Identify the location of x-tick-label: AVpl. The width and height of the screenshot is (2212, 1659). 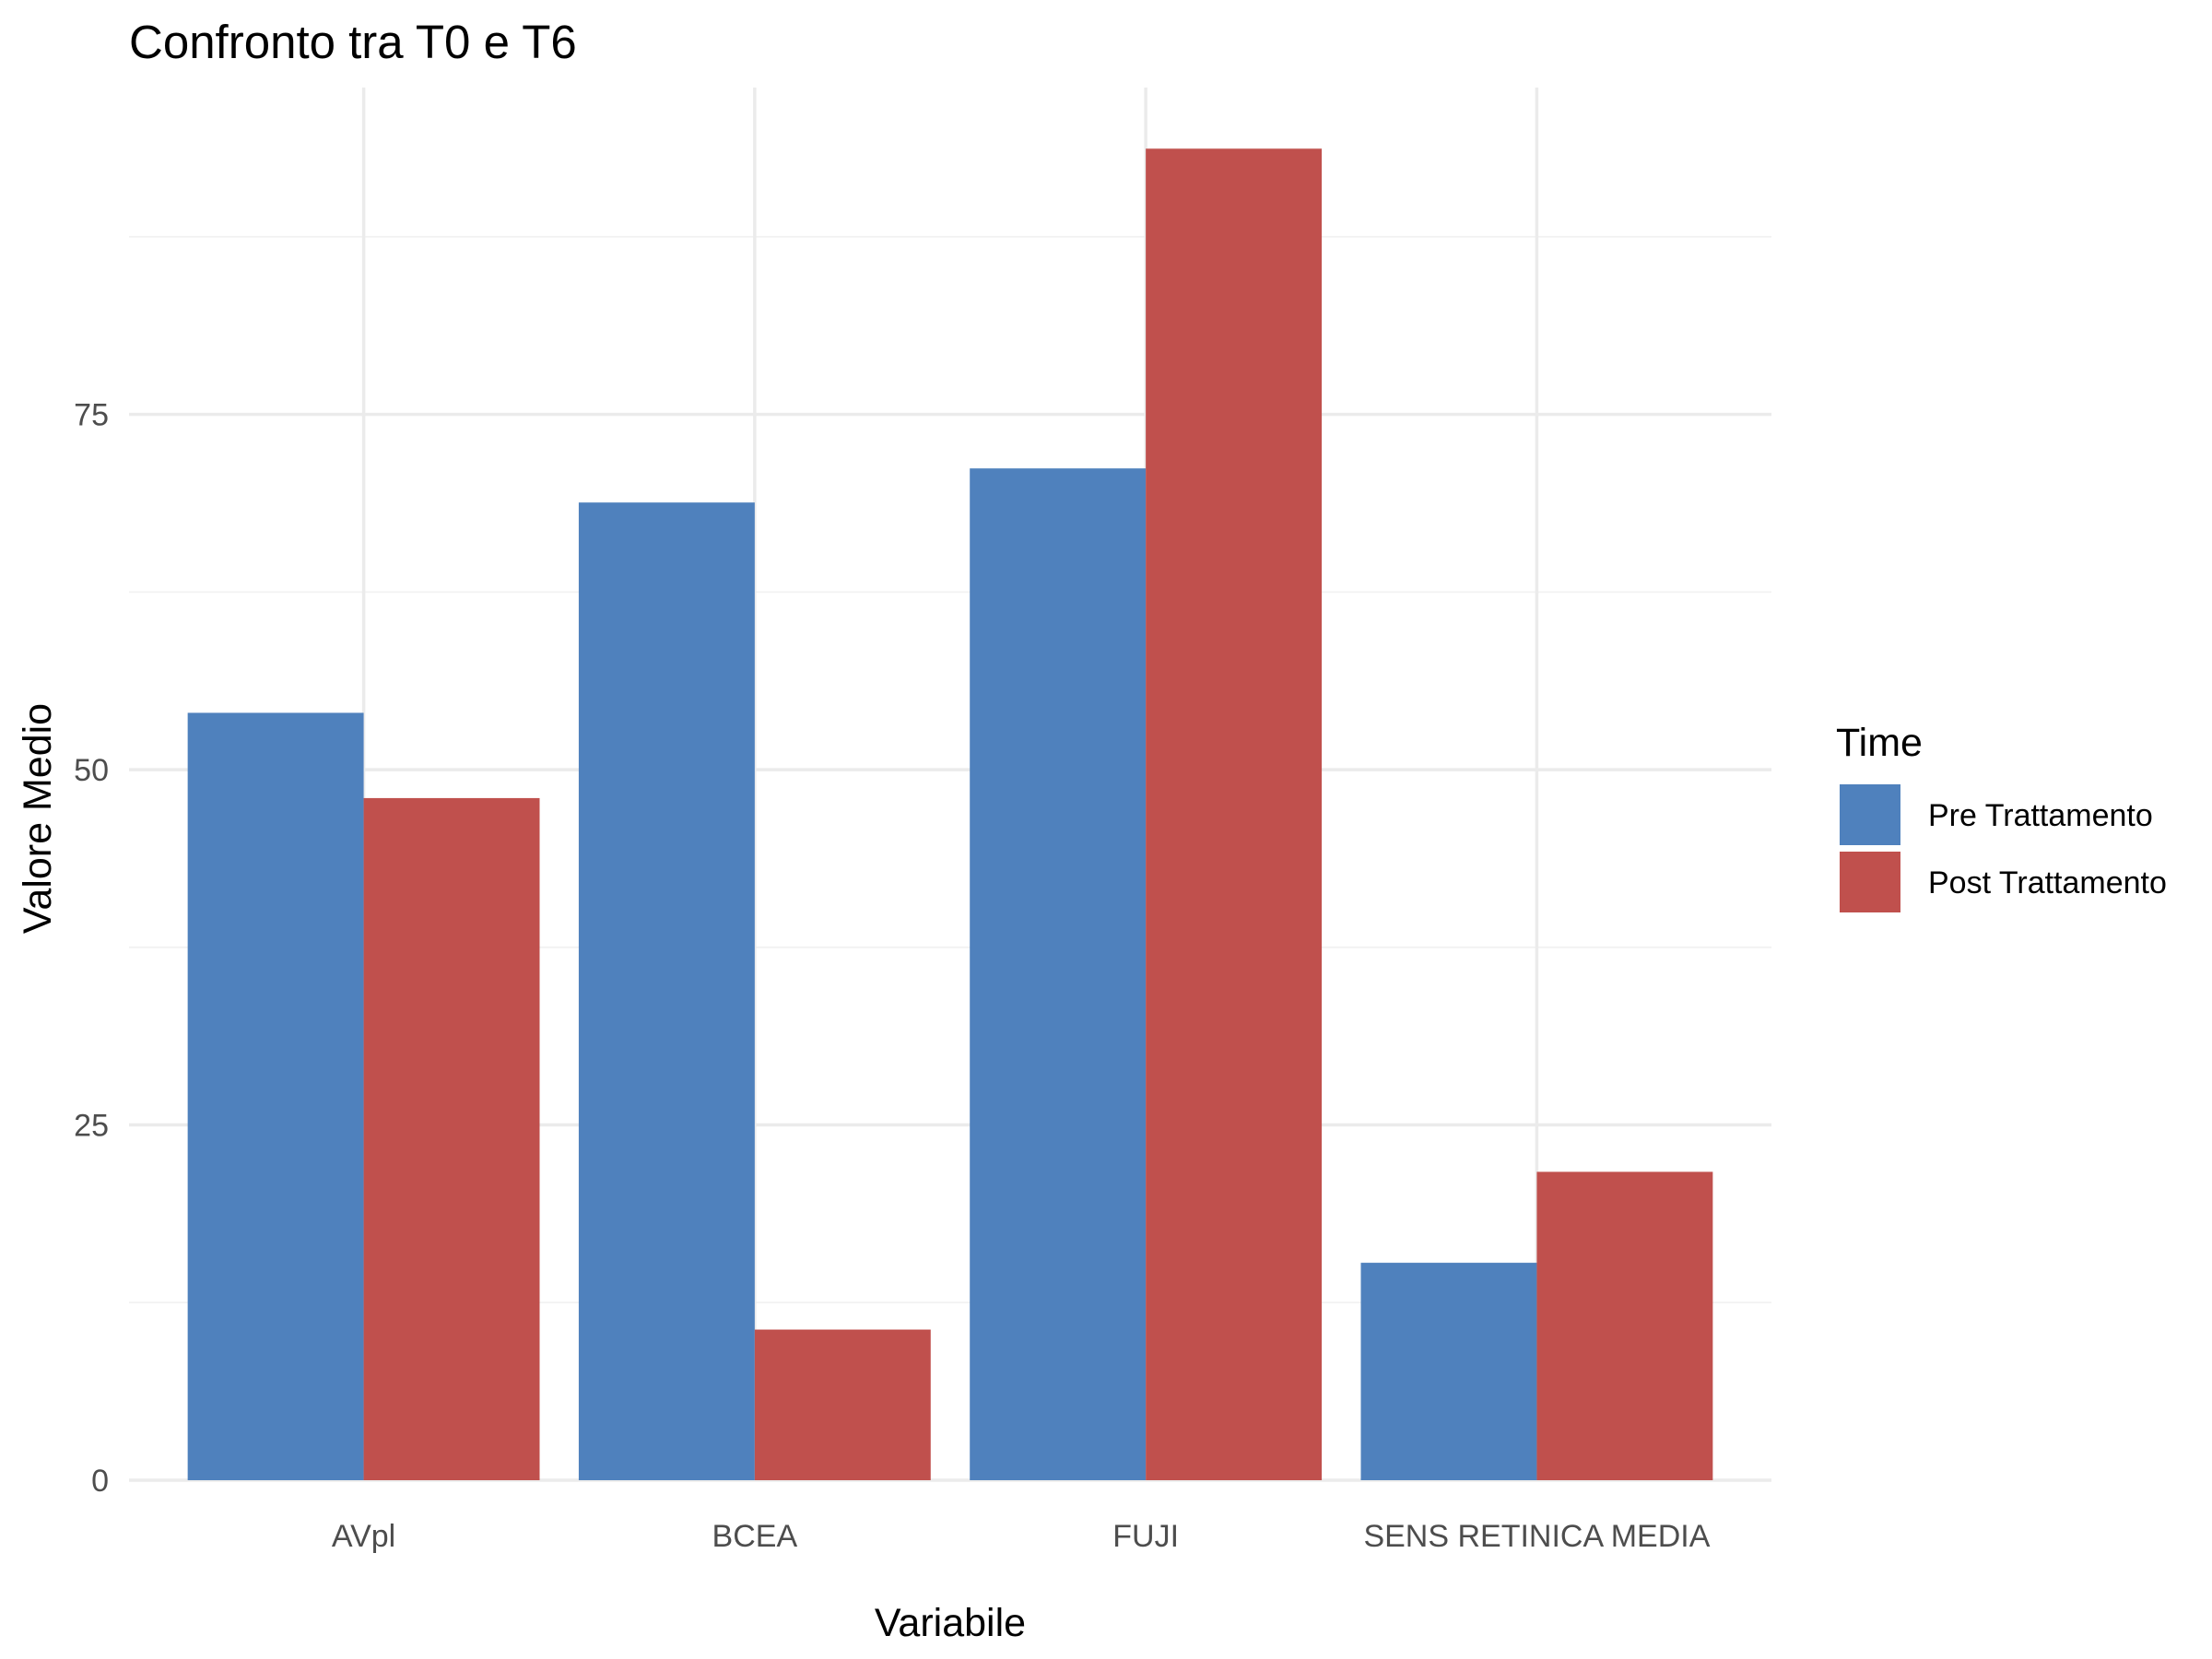
(363, 1536).